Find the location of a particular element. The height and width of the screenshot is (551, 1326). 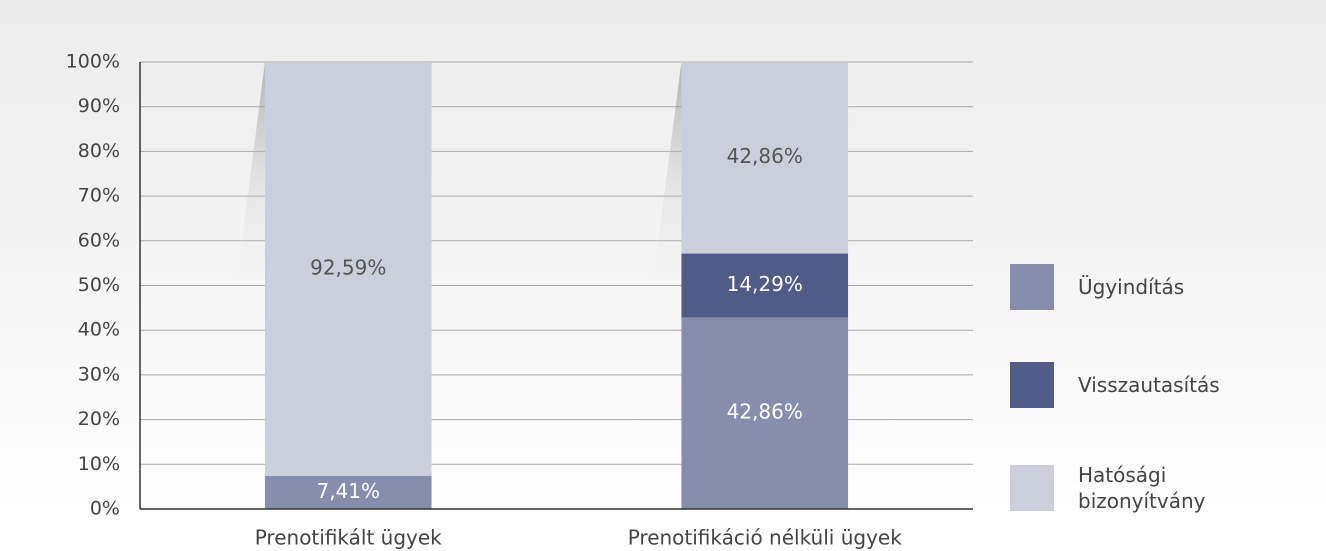

y-tick-label: 10% is located at coordinates (99, 464).